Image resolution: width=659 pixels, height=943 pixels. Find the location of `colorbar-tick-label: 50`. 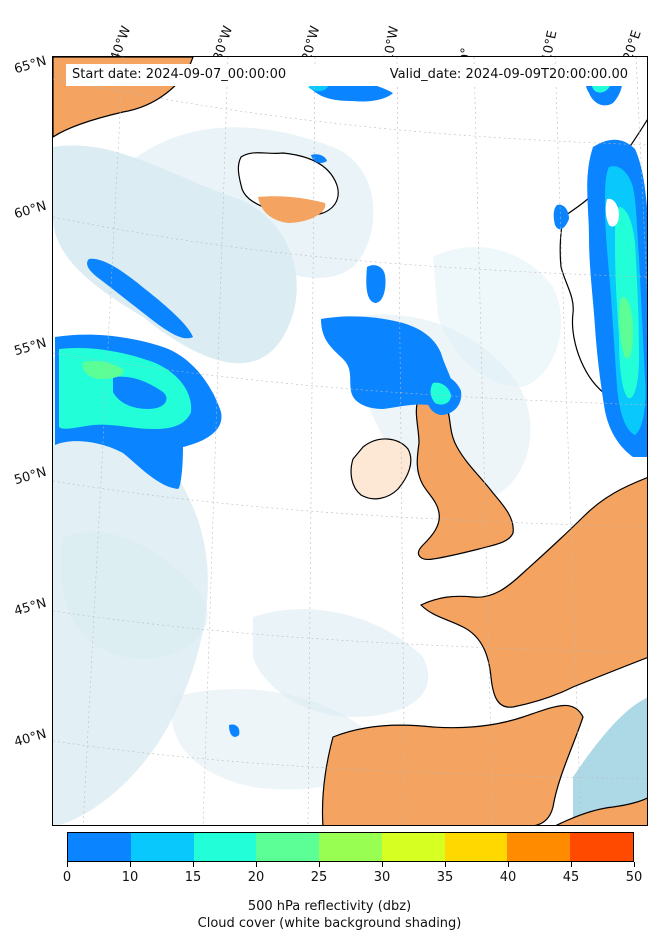

colorbar-tick-label: 50 is located at coordinates (634, 877).